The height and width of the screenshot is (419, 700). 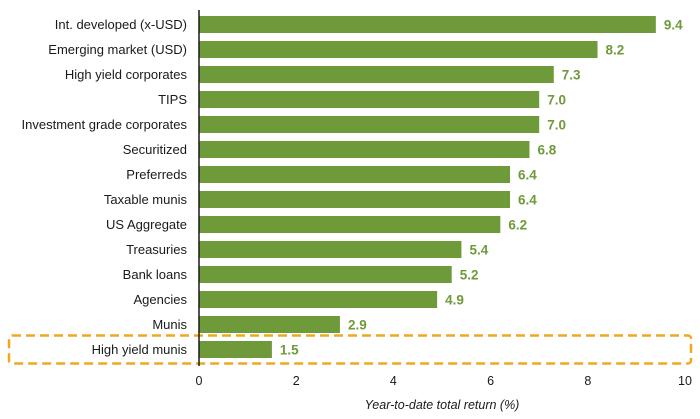 What do you see at coordinates (156, 174) in the screenshot?
I see `category-label: Preferreds` at bounding box center [156, 174].